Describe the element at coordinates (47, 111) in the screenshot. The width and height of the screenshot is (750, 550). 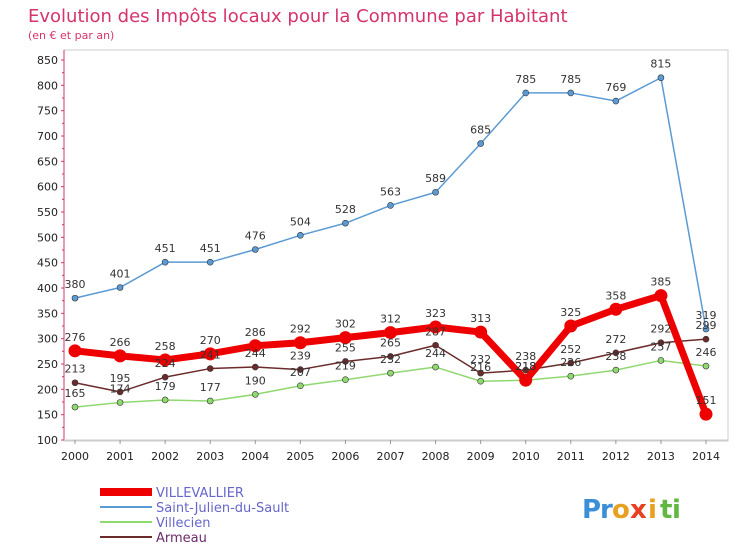
I see `y-tick-label-750: 750` at that location.